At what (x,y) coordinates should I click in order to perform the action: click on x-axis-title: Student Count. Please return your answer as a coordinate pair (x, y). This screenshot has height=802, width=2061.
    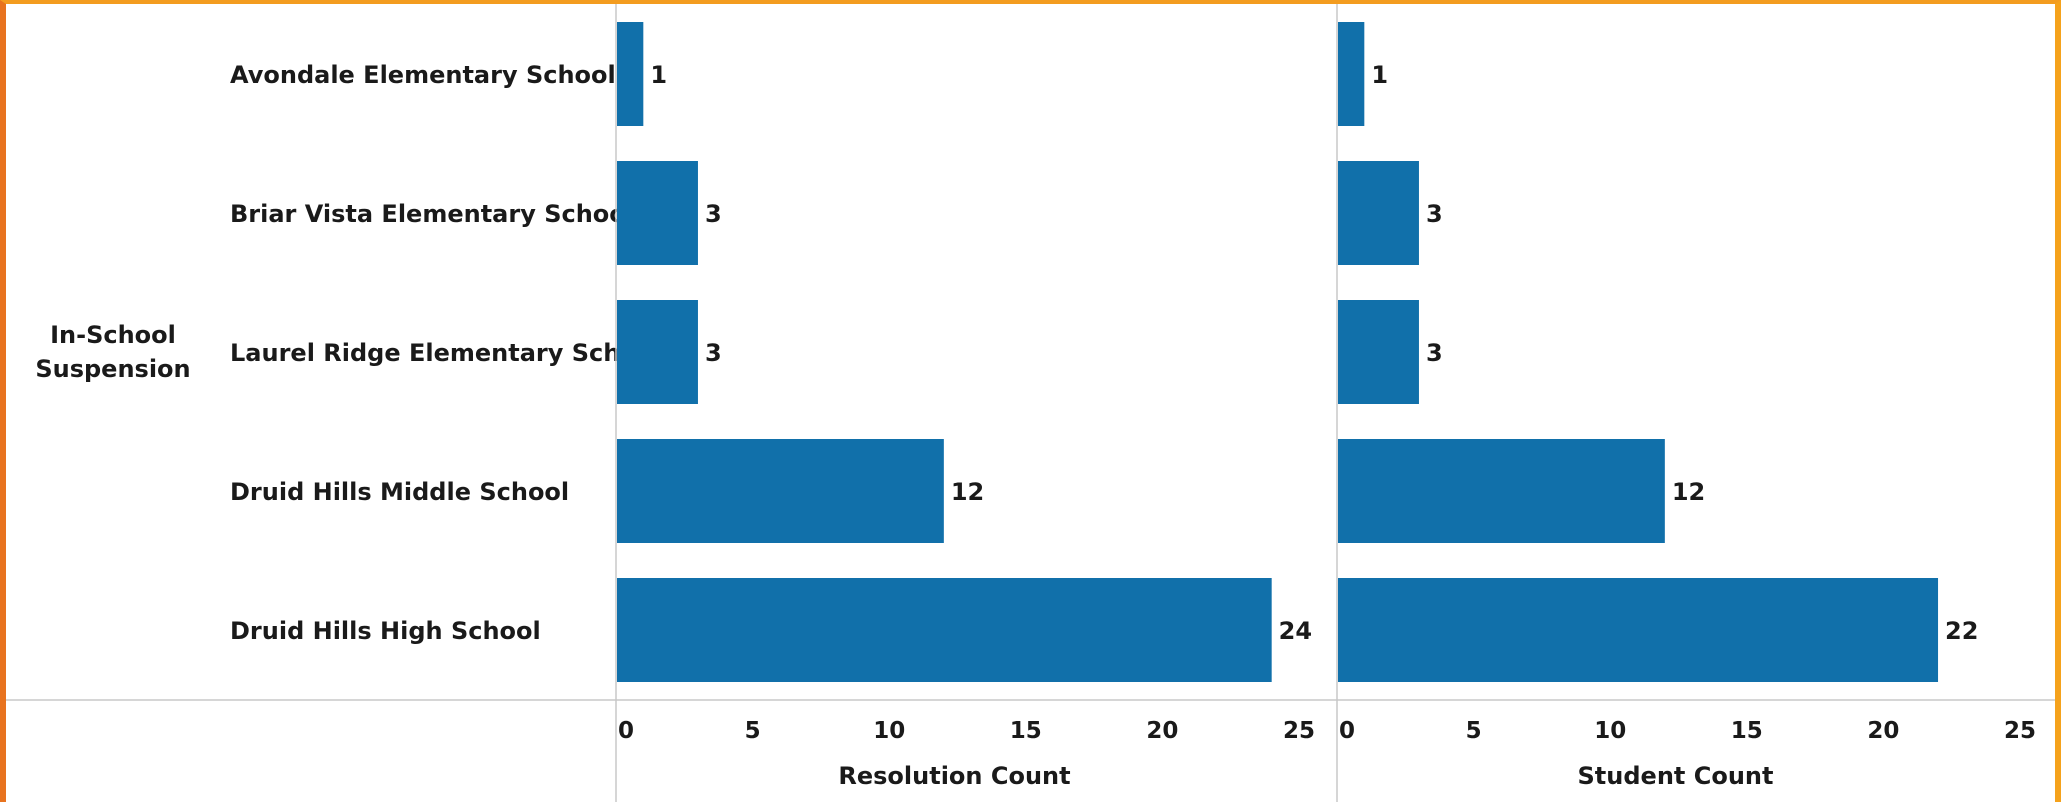
    Looking at the image, I should click on (1676, 776).